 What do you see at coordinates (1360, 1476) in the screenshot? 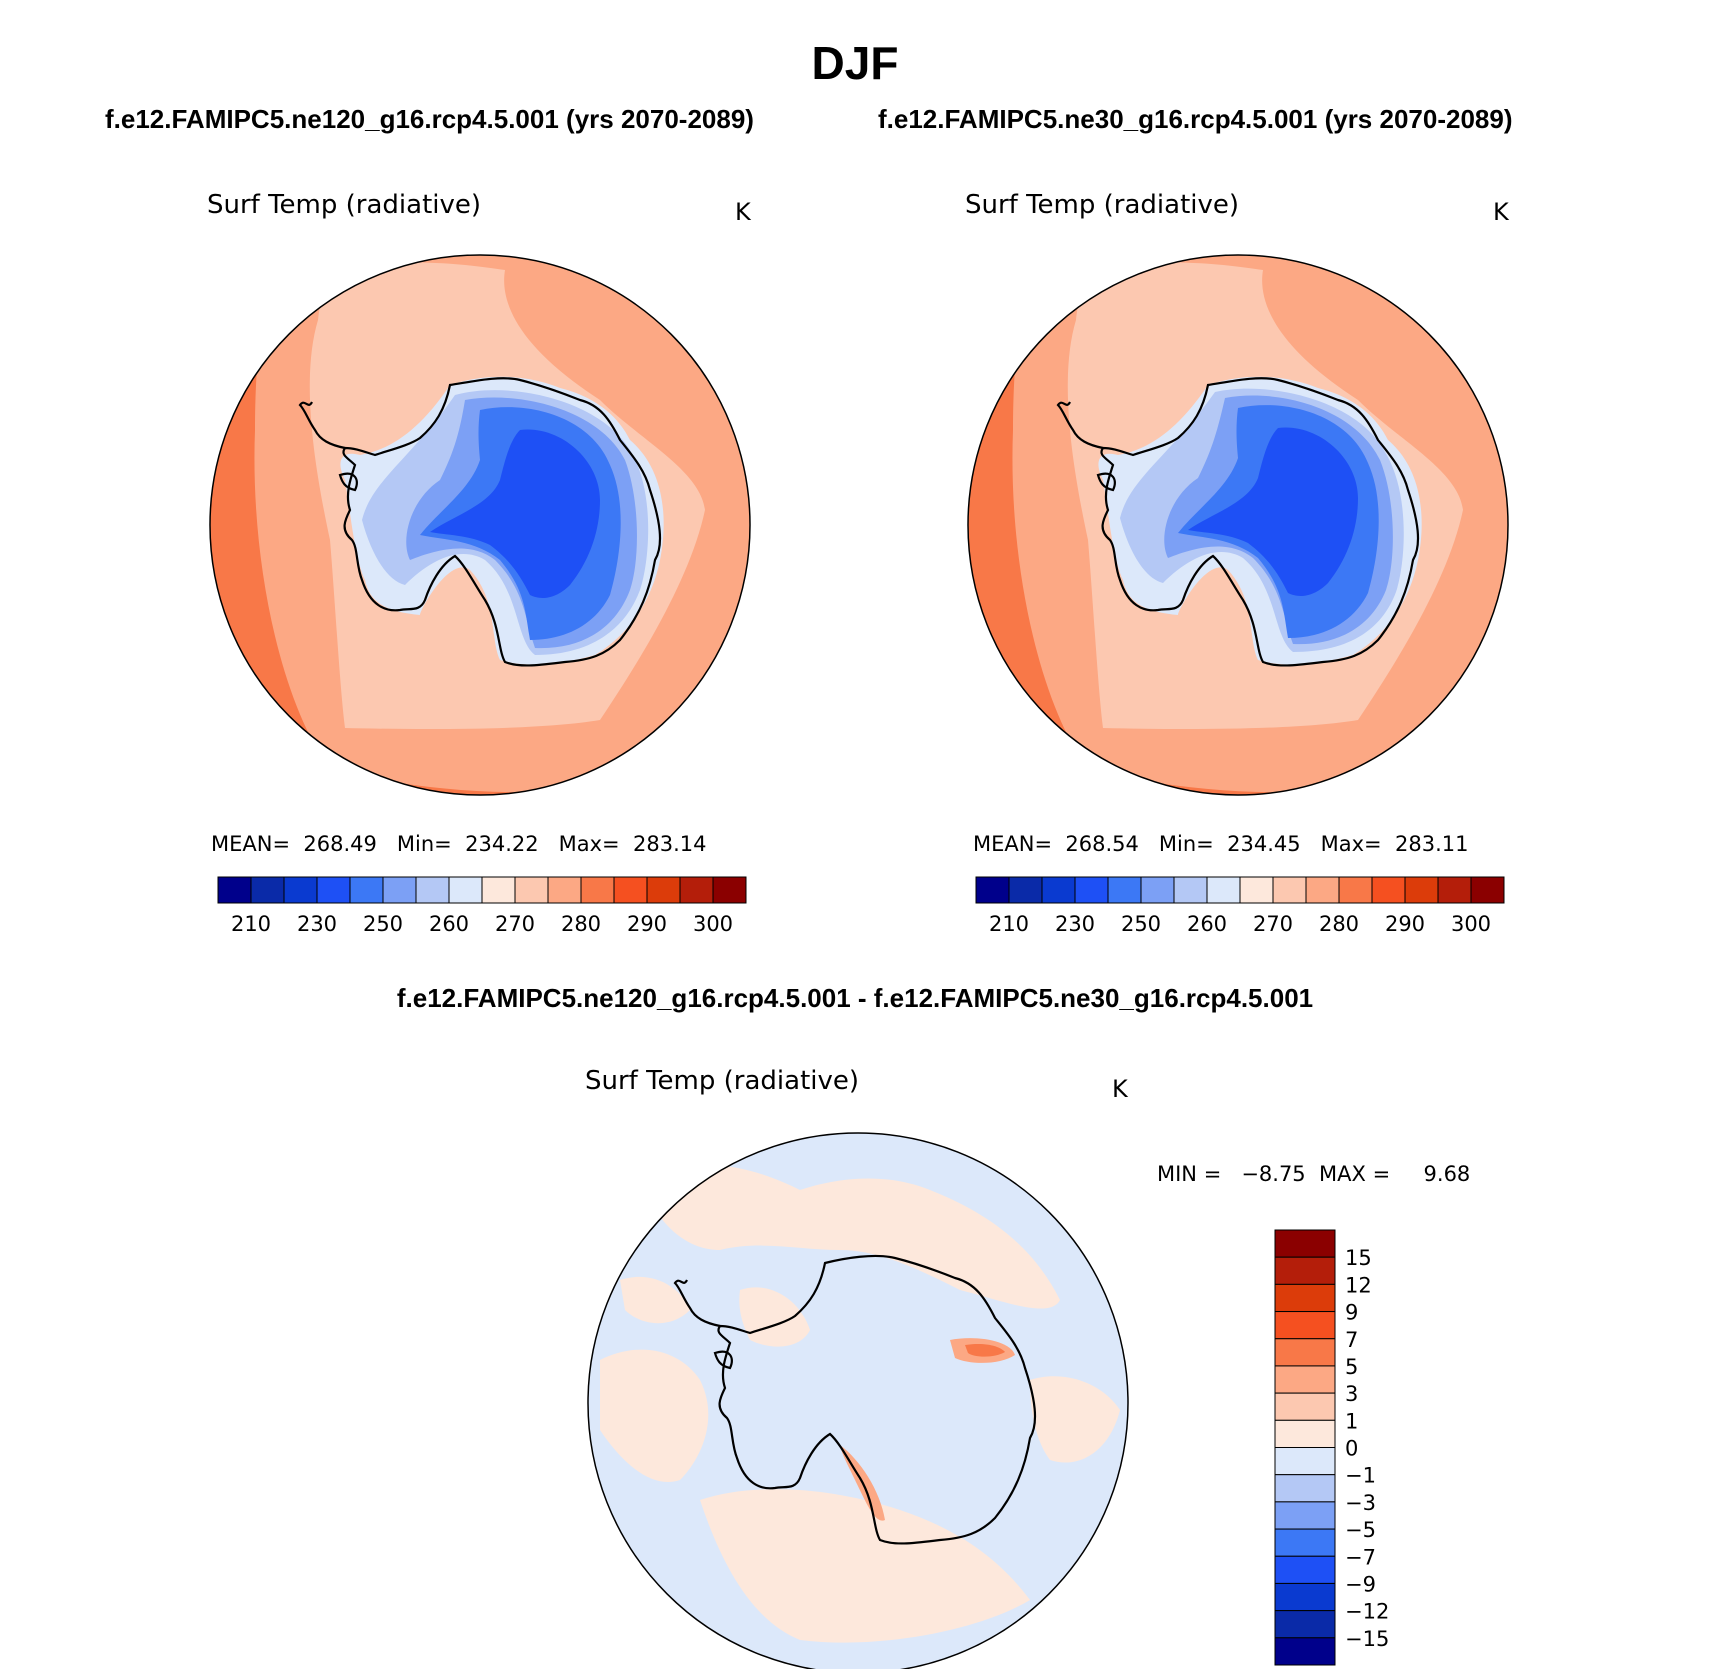
I see `colorbar-tick-label: −1` at bounding box center [1360, 1476].